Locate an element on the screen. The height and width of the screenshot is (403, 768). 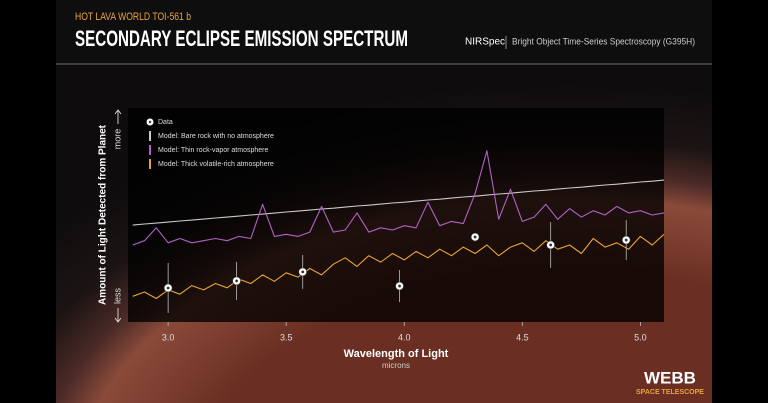
x-tick-label: 5.0 is located at coordinates (640, 337).